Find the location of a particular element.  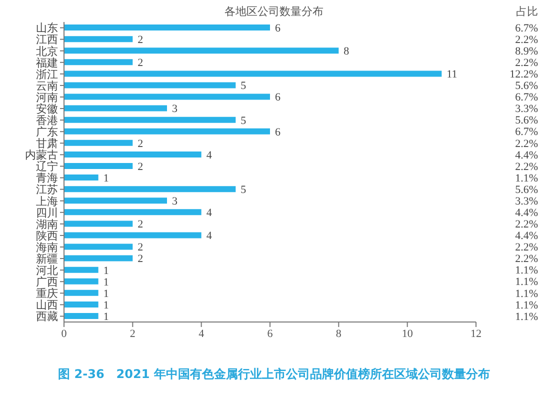

y-tick-label: 湖南 is located at coordinates (47, 224).